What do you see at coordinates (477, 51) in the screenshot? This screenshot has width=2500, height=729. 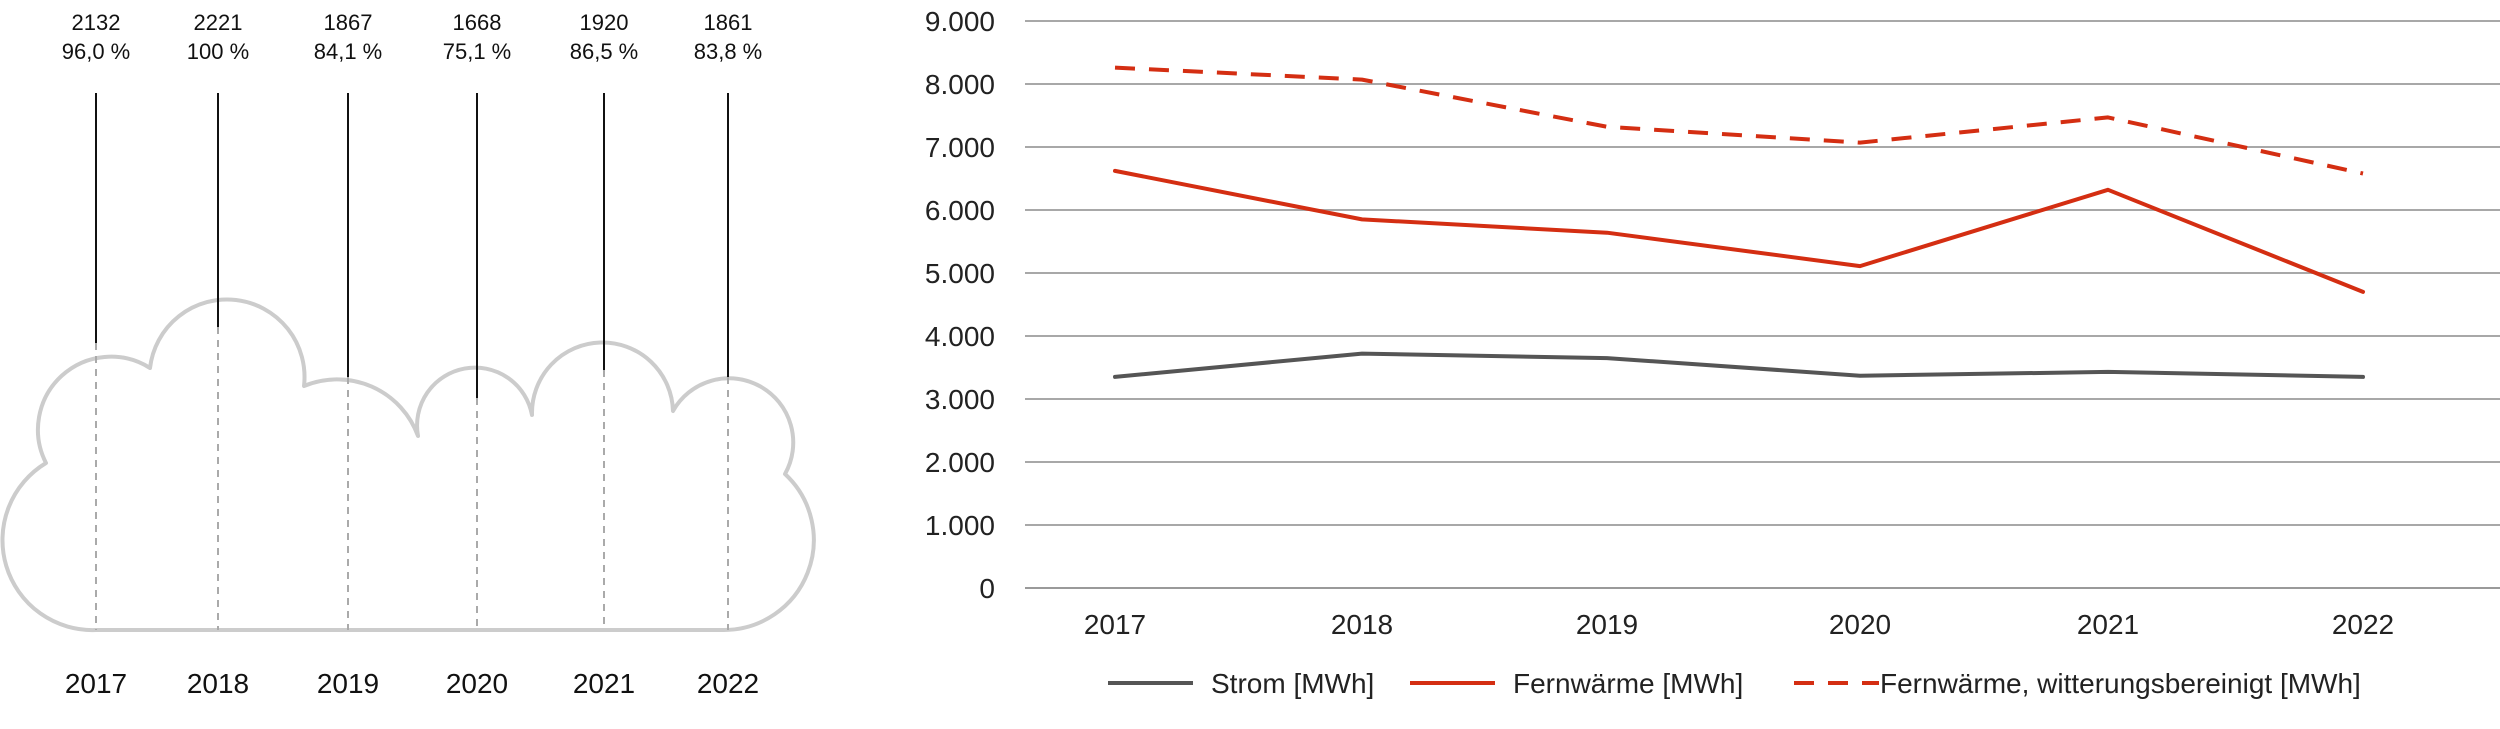 I see `cloud-percent-label: 75,1 %` at bounding box center [477, 51].